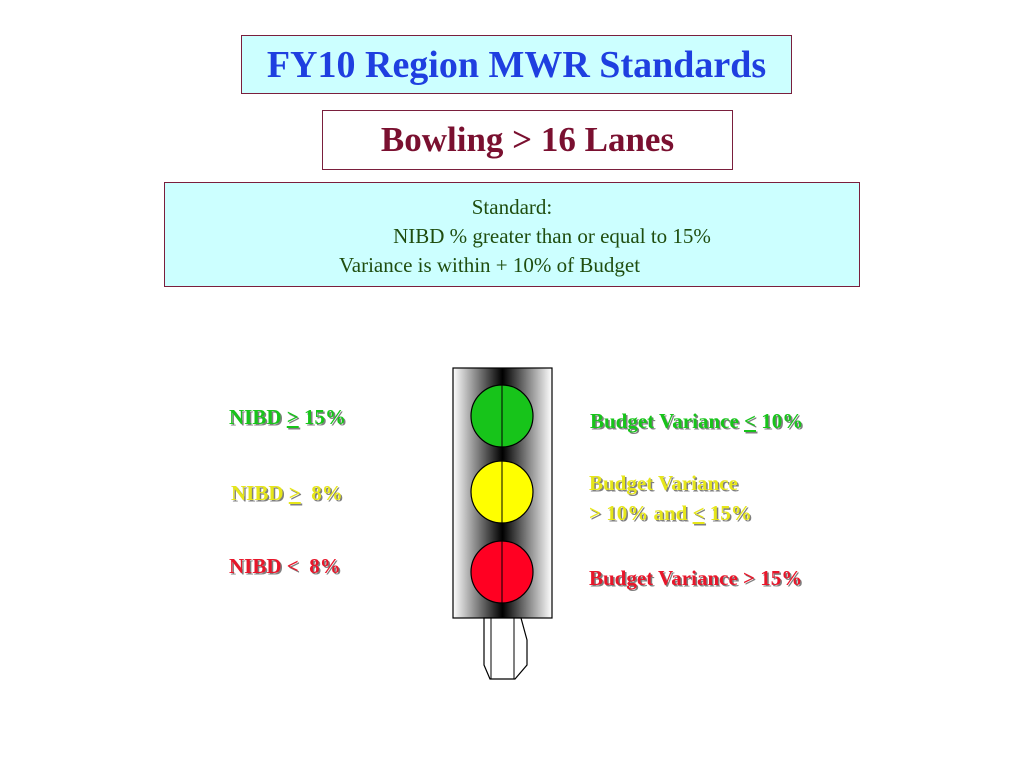 The width and height of the screenshot is (1024, 768). What do you see at coordinates (512, 207) in the screenshot?
I see `standard-heading: Standard:` at bounding box center [512, 207].